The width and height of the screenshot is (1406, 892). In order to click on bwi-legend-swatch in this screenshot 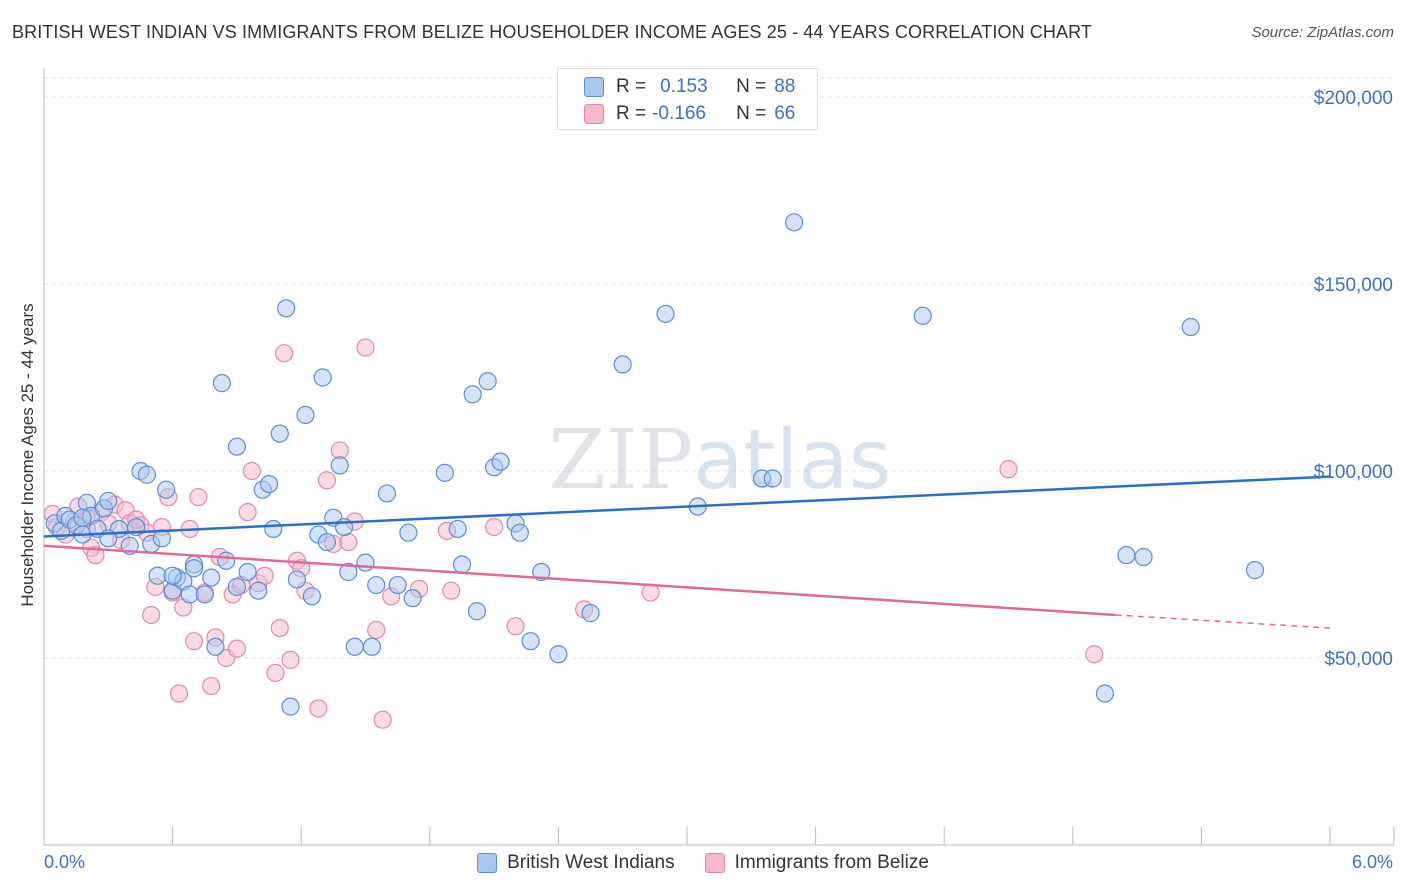, I will do `click(487, 863)`.